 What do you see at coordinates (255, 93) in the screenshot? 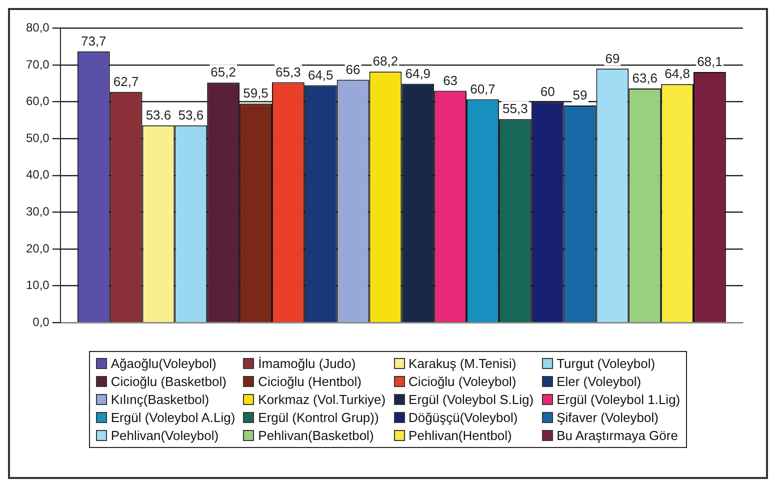
I see `data-label: 59,5` at bounding box center [255, 93].